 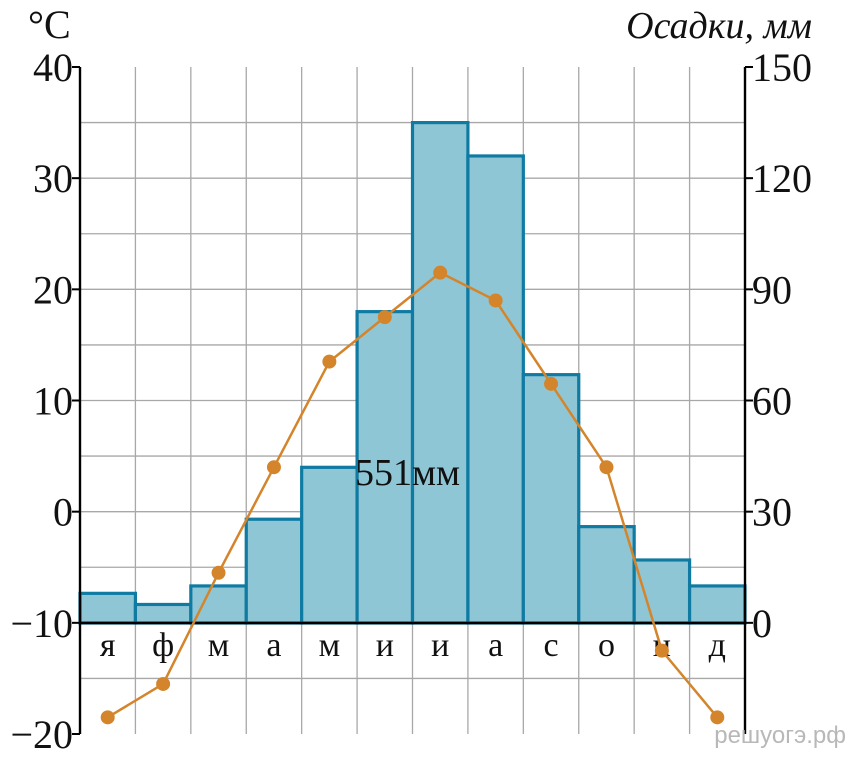 What do you see at coordinates (53, 289) in the screenshot?
I see `left-tick-label: 20` at bounding box center [53, 289].